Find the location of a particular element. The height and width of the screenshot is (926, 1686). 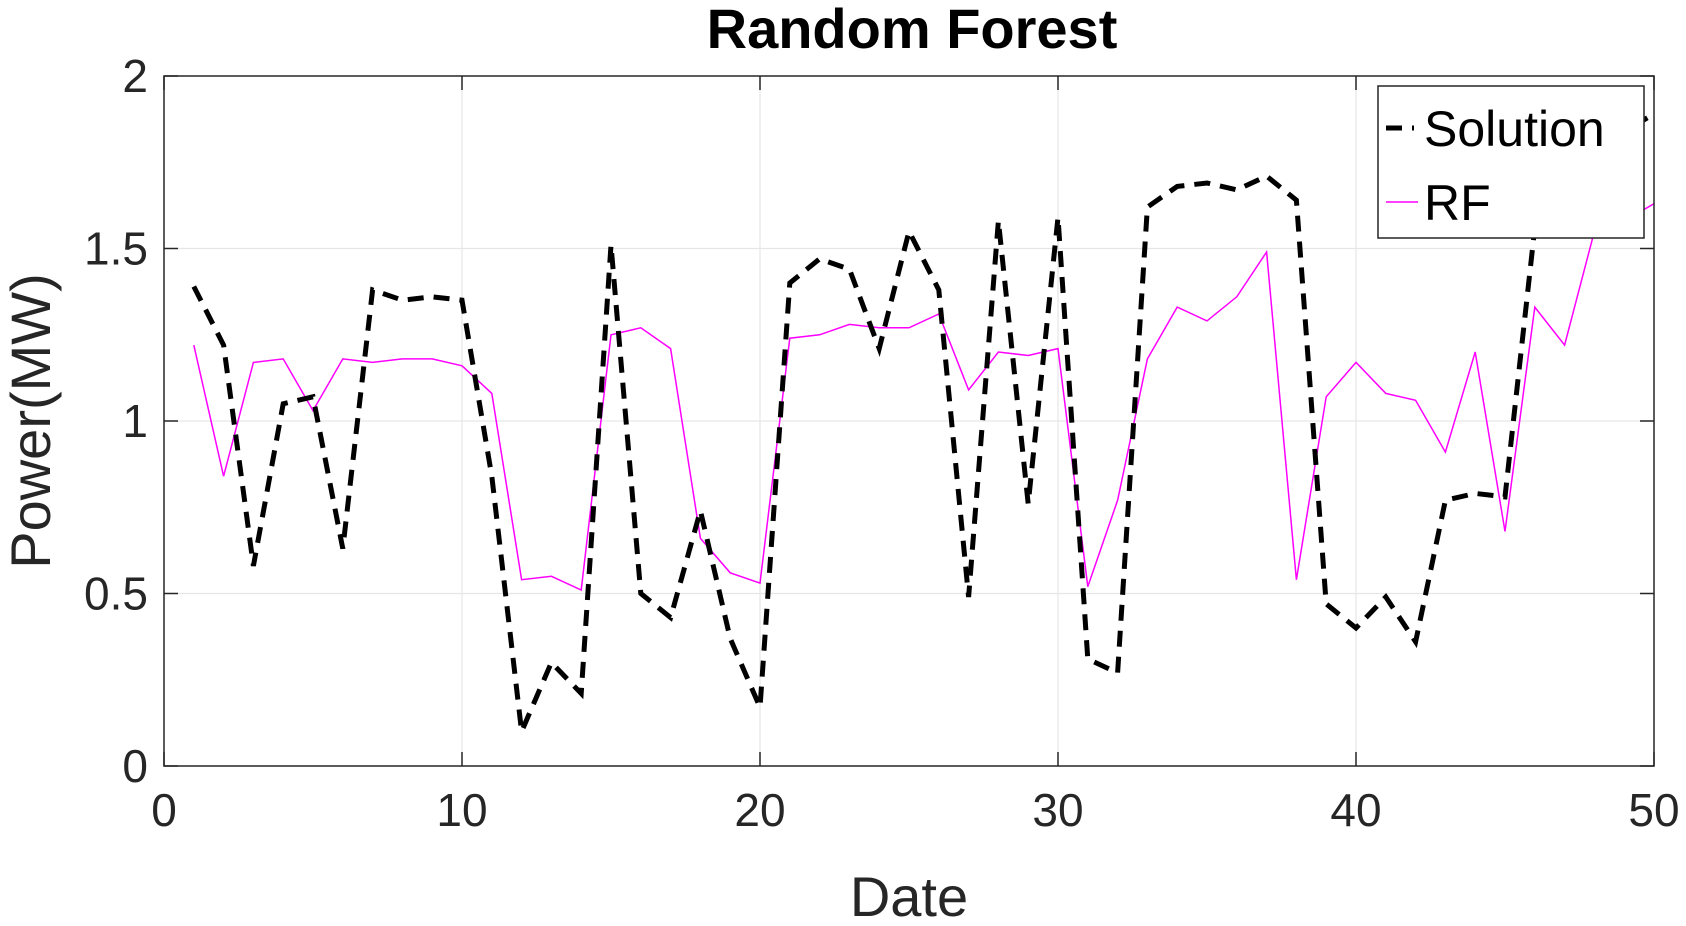

legend-box is located at coordinates (1511, 162).